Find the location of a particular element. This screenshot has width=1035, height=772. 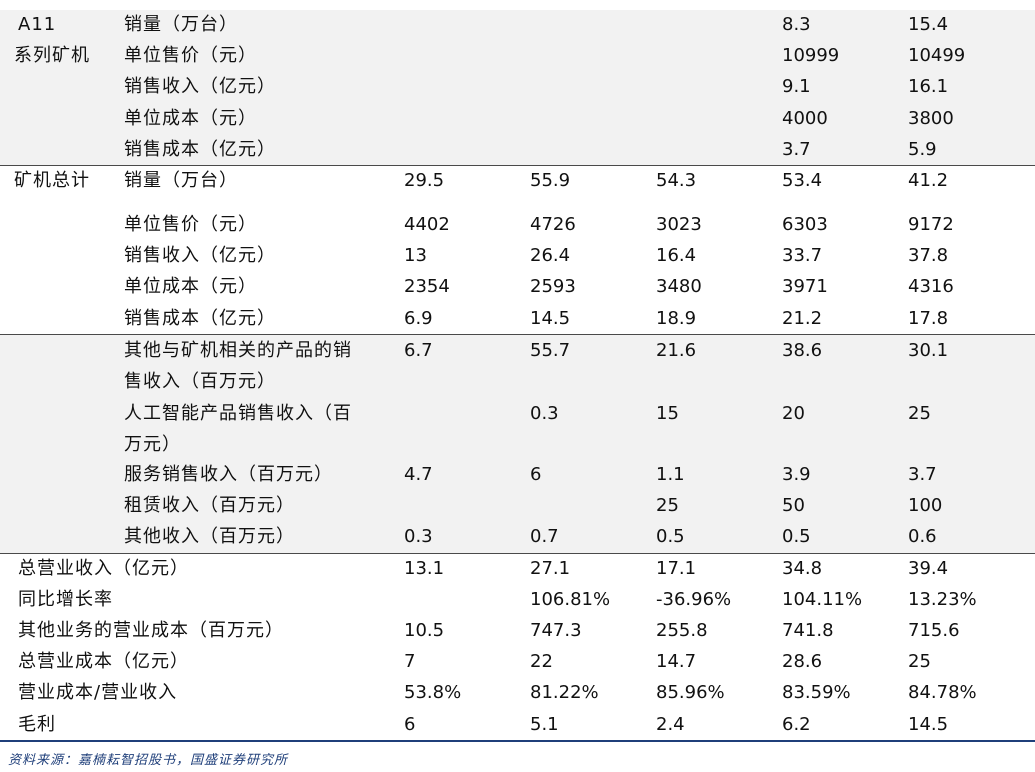

table-row: 服务销售收入（百万元） 4.7 6 1.1 3.9 3.7 is located at coordinates (517, 476).